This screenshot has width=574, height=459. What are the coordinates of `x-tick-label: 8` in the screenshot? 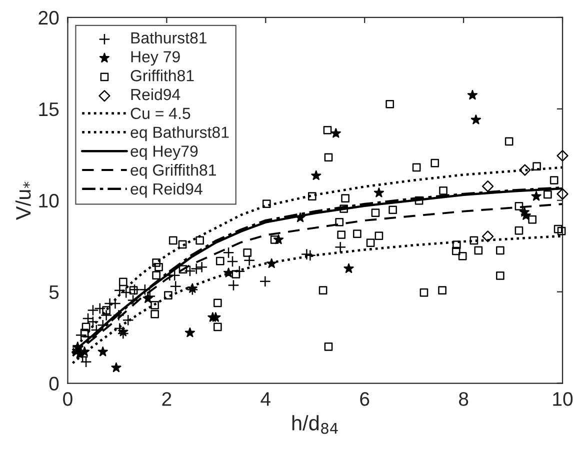 It's located at (463, 399).